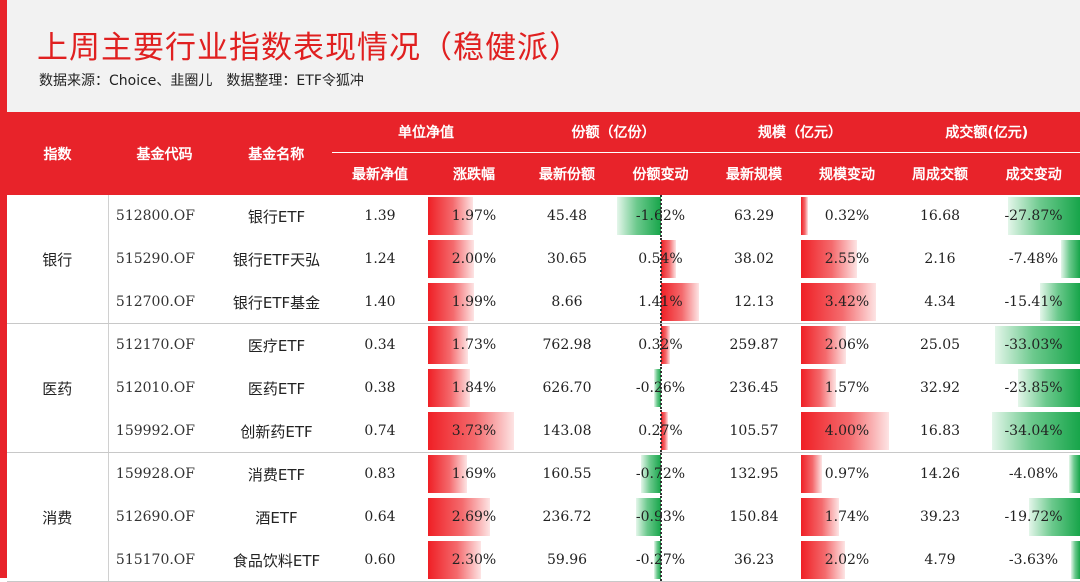 The height and width of the screenshot is (582, 1080). I want to click on nav-latest: 0.83, so click(380, 474).